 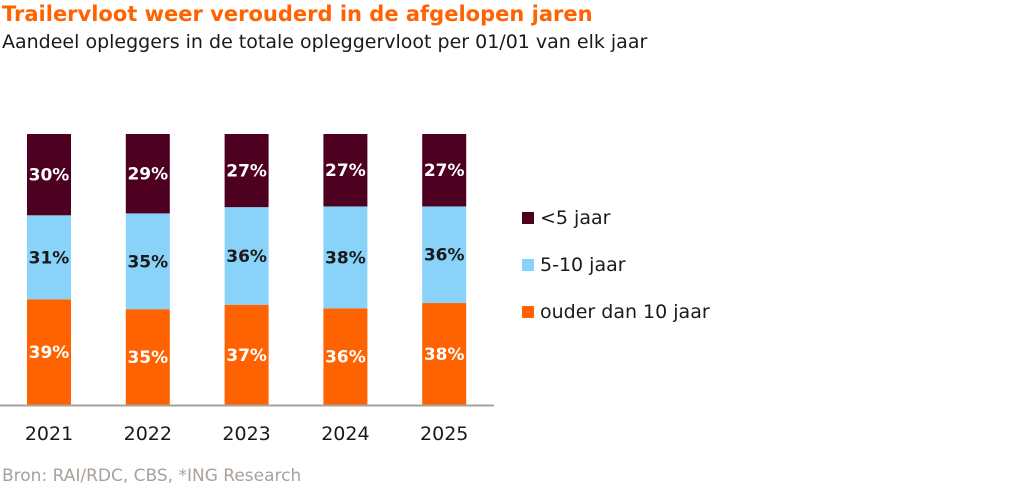 I want to click on legend-swatch-5to10, so click(x=528, y=264).